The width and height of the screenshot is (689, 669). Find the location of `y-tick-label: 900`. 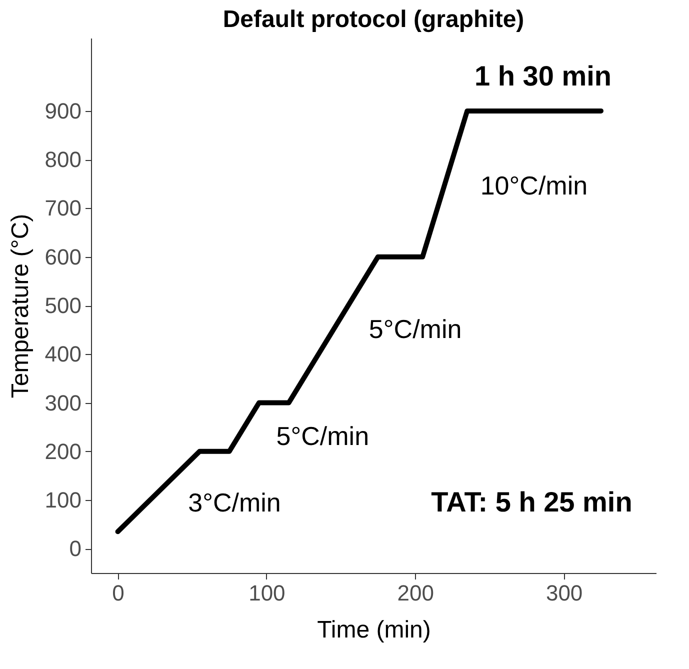

y-tick-label: 900 is located at coordinates (63, 111).